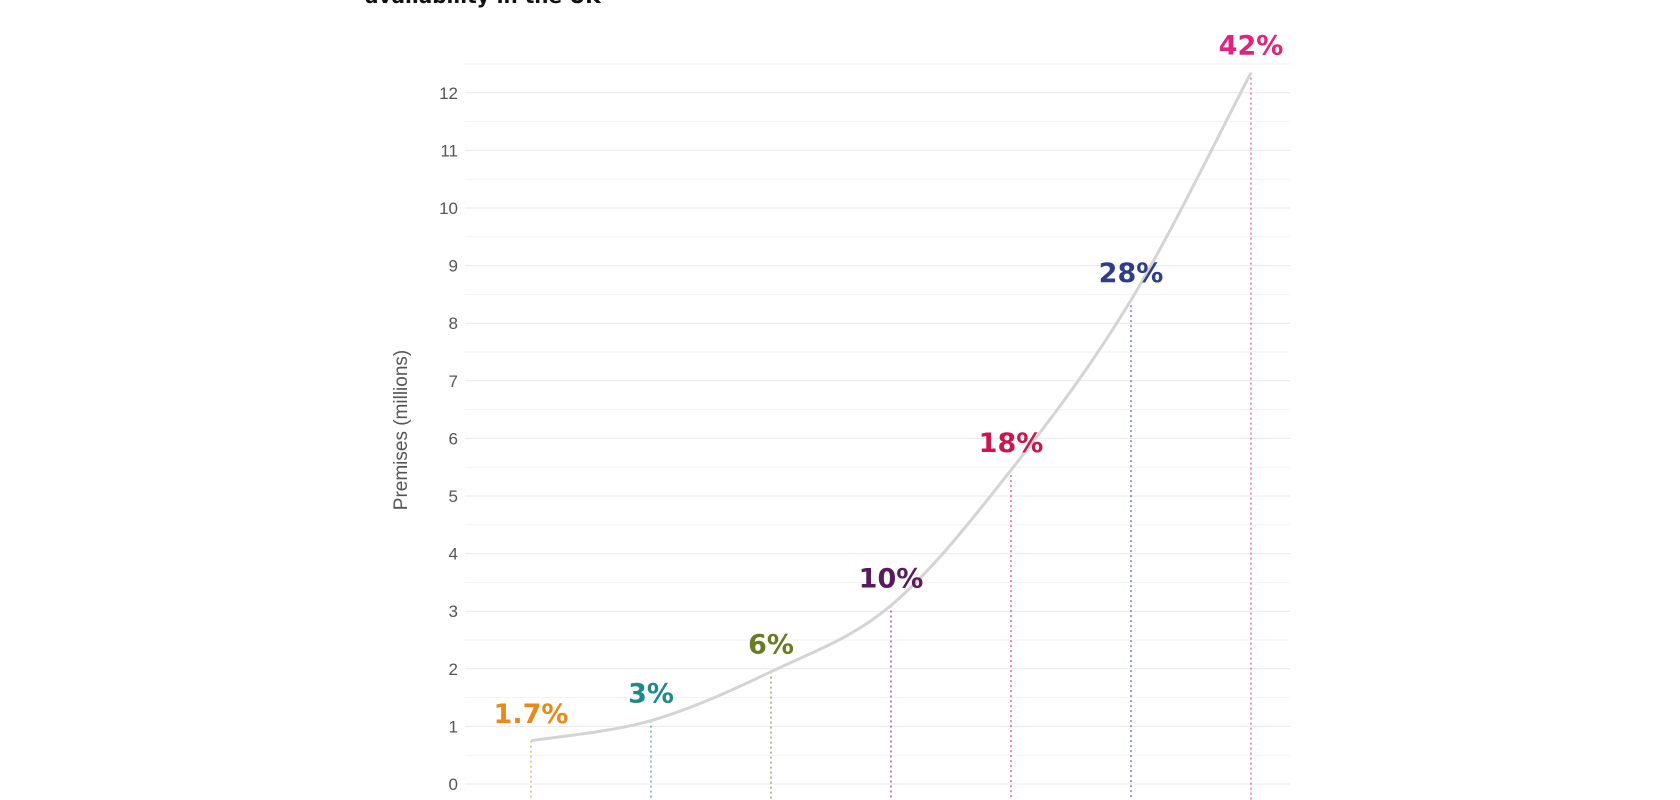 This screenshot has width=1680, height=800. Describe the element at coordinates (453, 323) in the screenshot. I see `y-tick-label: 8` at that location.